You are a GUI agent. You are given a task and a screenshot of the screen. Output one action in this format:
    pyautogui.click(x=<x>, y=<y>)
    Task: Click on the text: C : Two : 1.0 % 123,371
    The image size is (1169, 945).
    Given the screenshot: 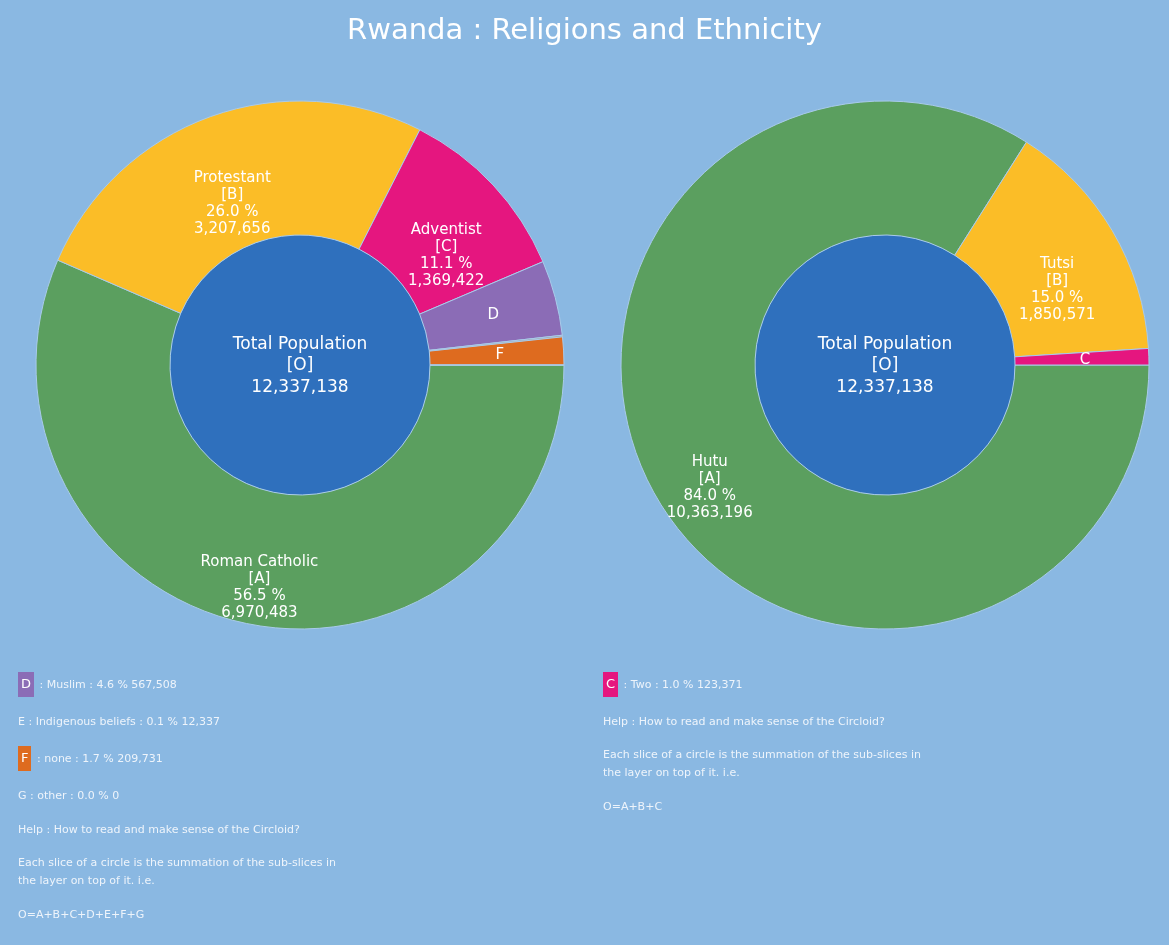 What is the action you would take?
    pyautogui.click(x=674, y=684)
    